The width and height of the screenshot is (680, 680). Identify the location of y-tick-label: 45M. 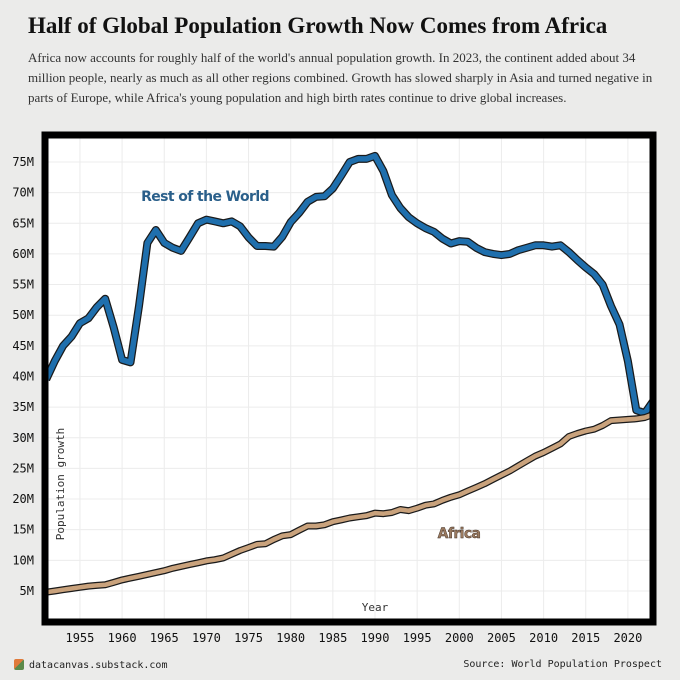
(23, 346).